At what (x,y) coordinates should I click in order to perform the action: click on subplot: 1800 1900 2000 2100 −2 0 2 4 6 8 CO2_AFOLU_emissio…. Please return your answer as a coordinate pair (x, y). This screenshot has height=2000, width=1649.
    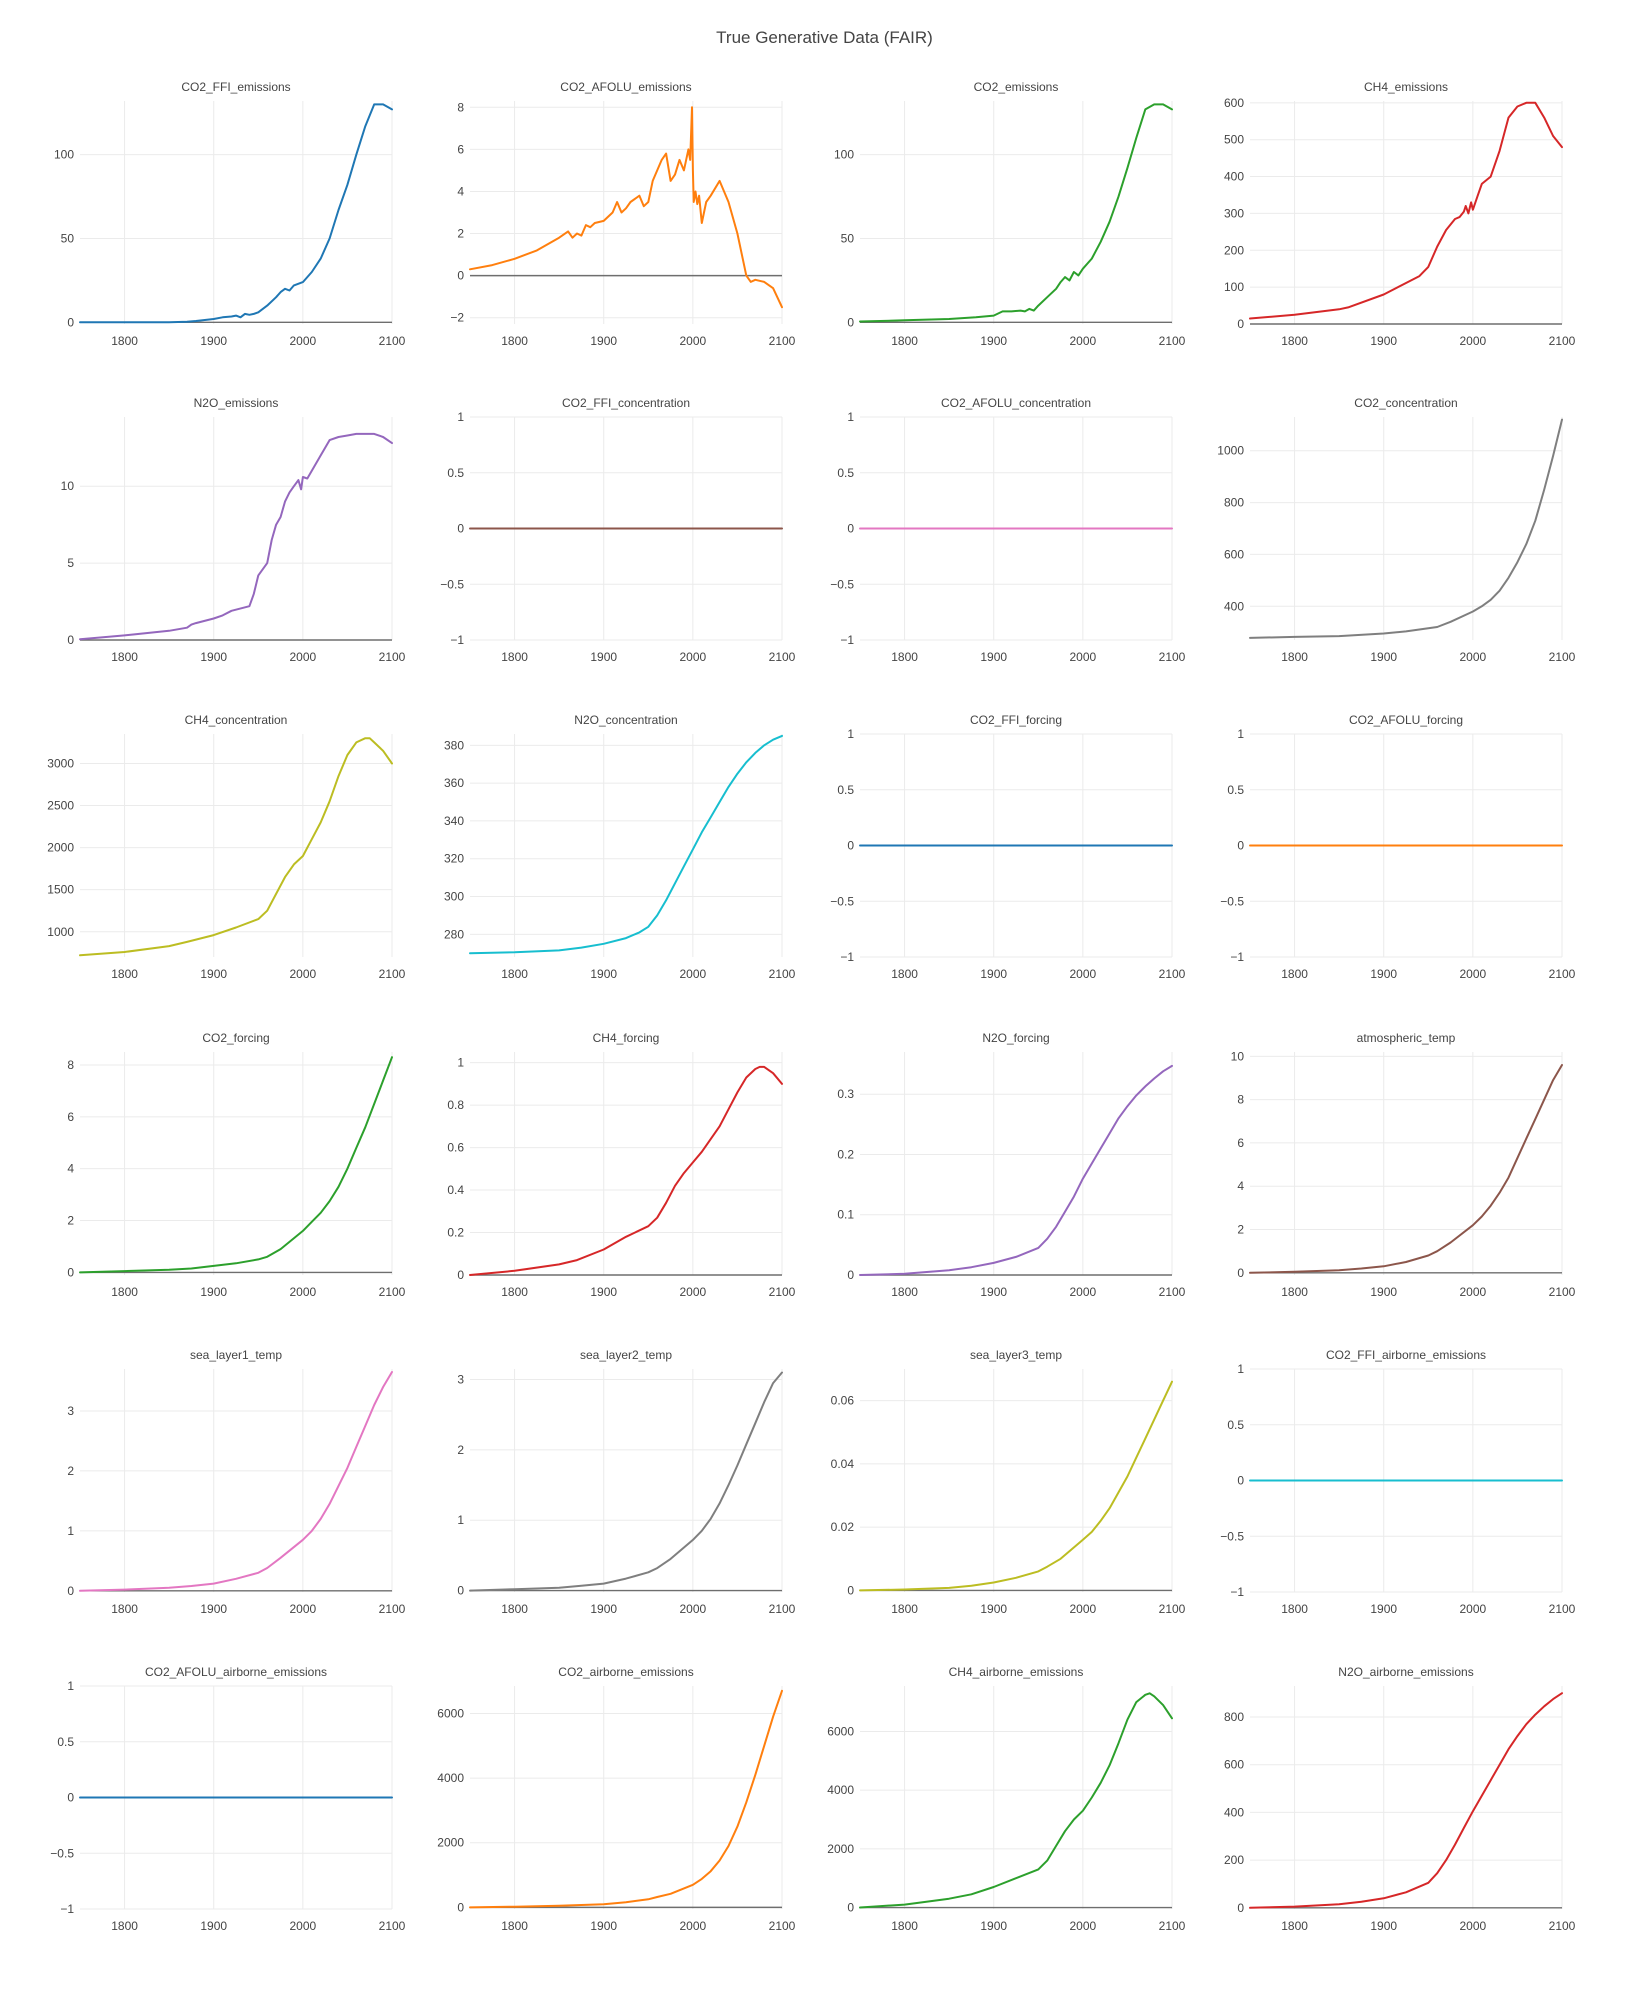
    Looking at the image, I should click on (622, 214).